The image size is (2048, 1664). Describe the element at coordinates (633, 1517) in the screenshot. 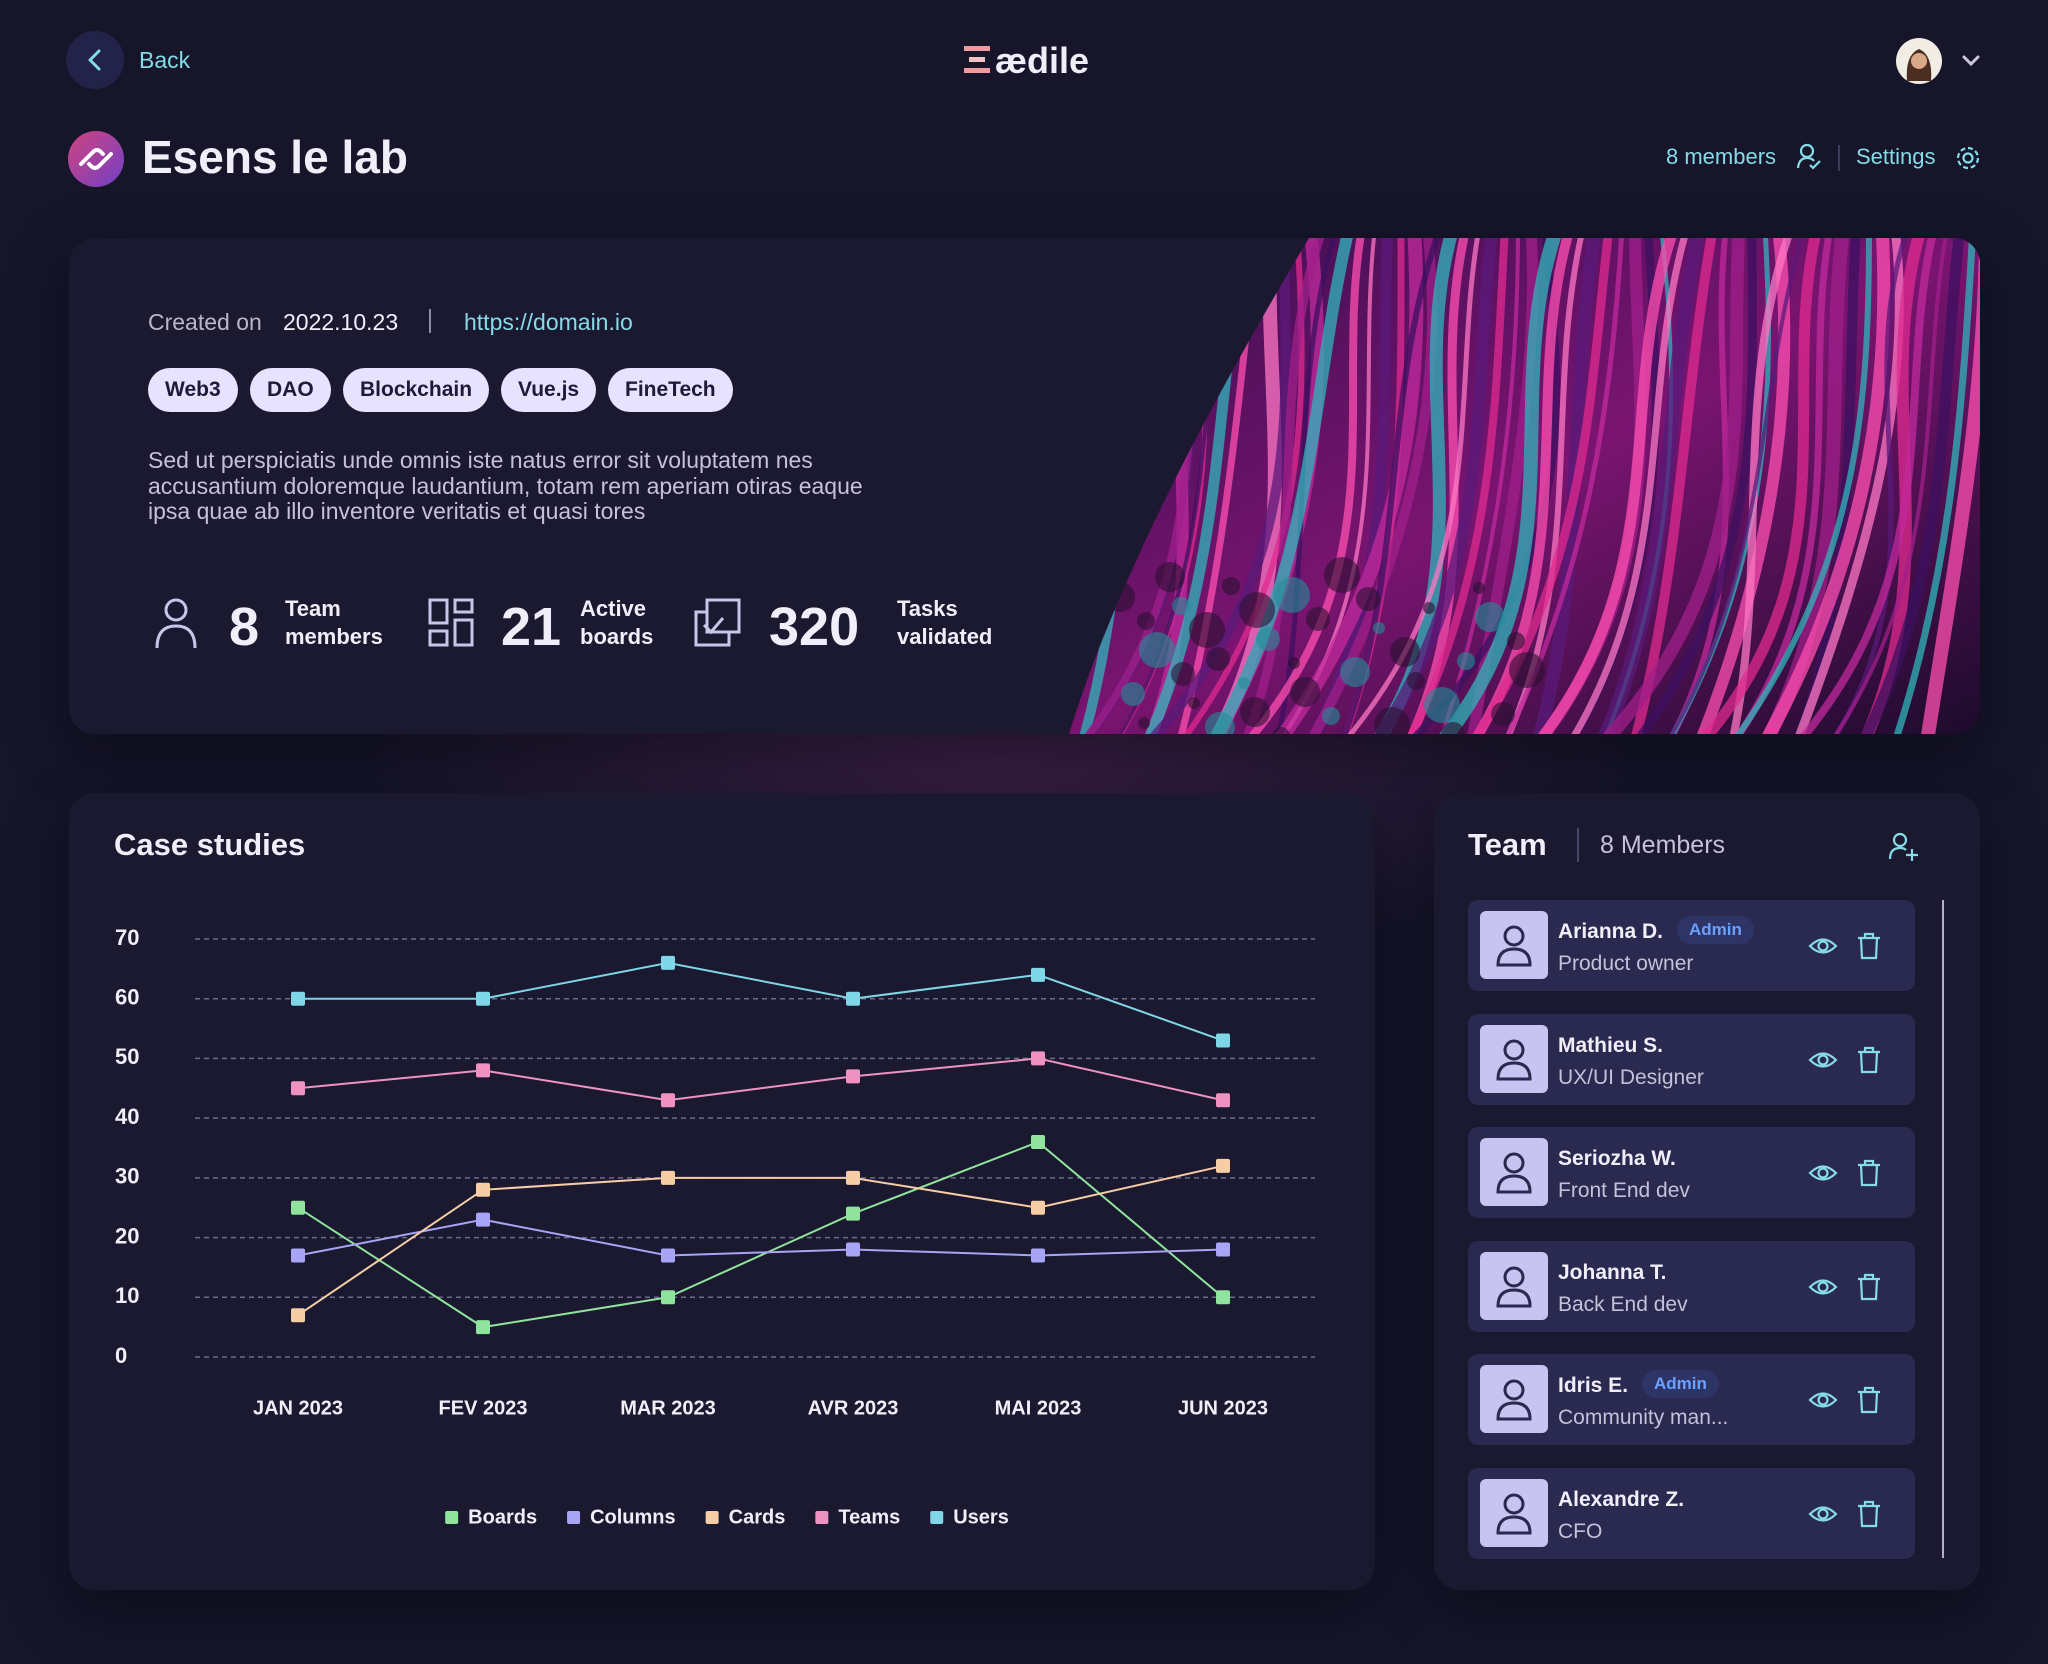

I see `legend-label: Columns` at that location.